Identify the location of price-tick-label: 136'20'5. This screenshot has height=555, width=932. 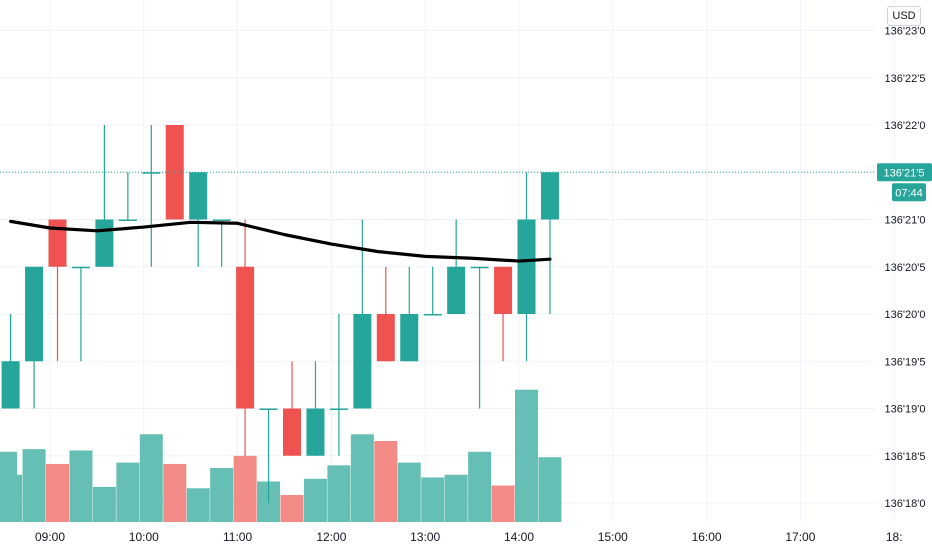
(905, 268).